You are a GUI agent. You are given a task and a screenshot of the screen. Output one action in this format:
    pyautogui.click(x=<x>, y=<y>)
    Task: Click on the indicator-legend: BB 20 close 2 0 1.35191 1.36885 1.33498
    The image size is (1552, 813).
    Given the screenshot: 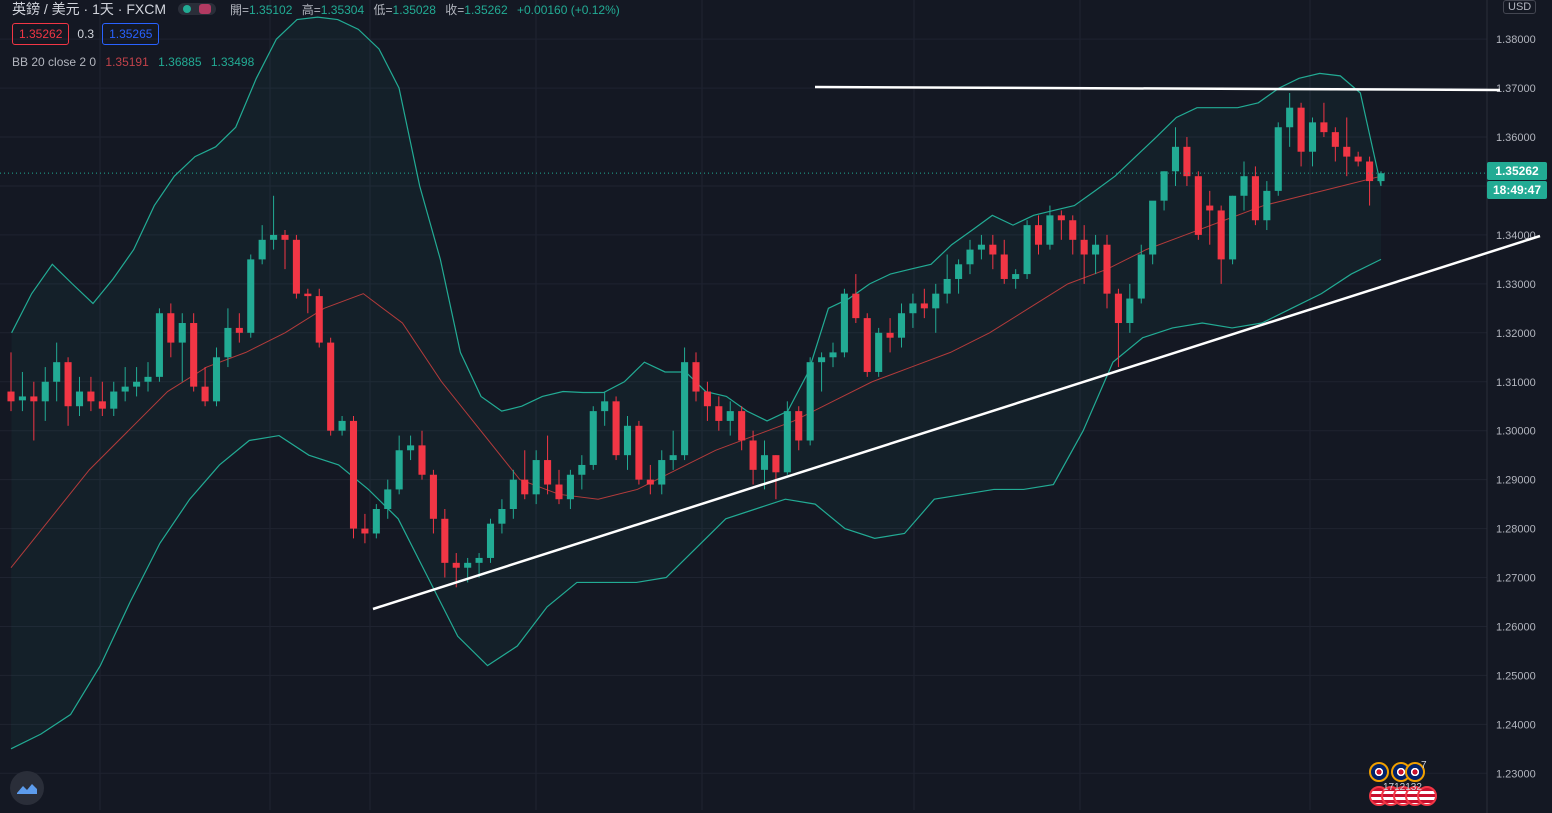 What is the action you would take?
    pyautogui.click(x=133, y=62)
    